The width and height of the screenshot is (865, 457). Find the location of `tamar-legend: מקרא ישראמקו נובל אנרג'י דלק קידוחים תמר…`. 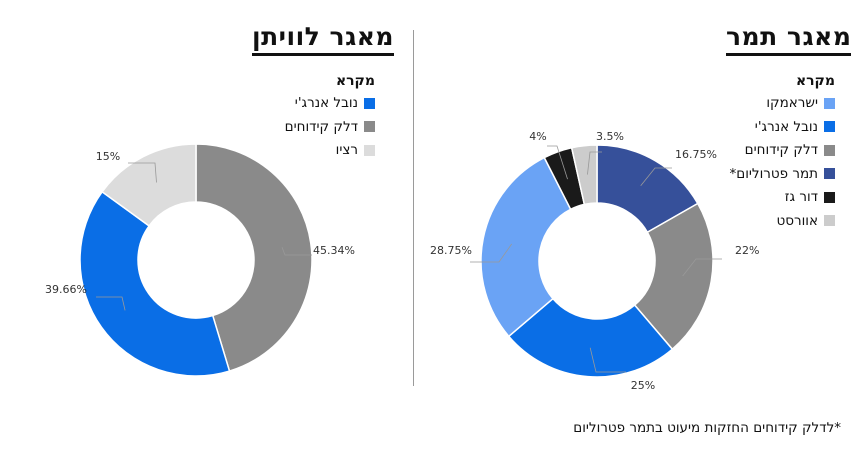

tamar-legend: מקרא ישראמקו נובל אנרג'י דלק קידוחים תמר… is located at coordinates (782, 151).